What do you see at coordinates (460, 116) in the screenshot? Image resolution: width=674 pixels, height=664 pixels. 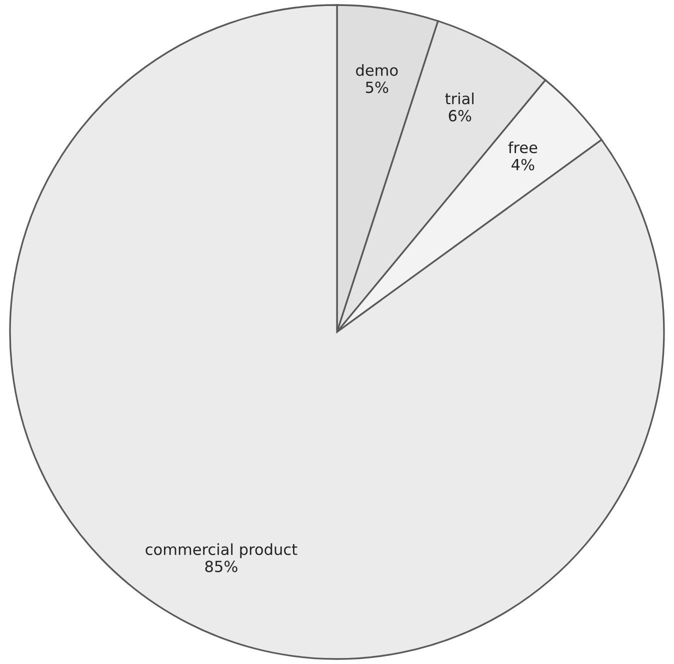 I see `data-label: 6%` at bounding box center [460, 116].